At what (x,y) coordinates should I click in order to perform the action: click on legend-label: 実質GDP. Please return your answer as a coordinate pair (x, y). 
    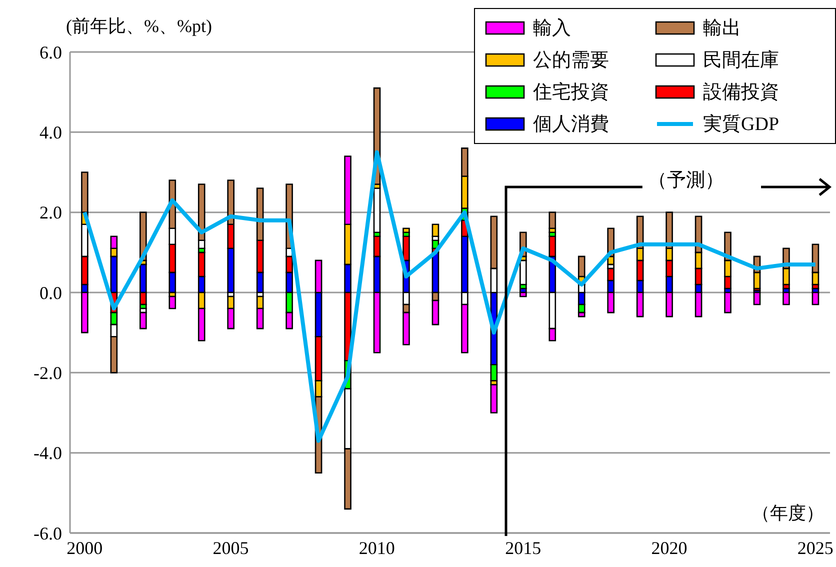
    Looking at the image, I should click on (741, 125).